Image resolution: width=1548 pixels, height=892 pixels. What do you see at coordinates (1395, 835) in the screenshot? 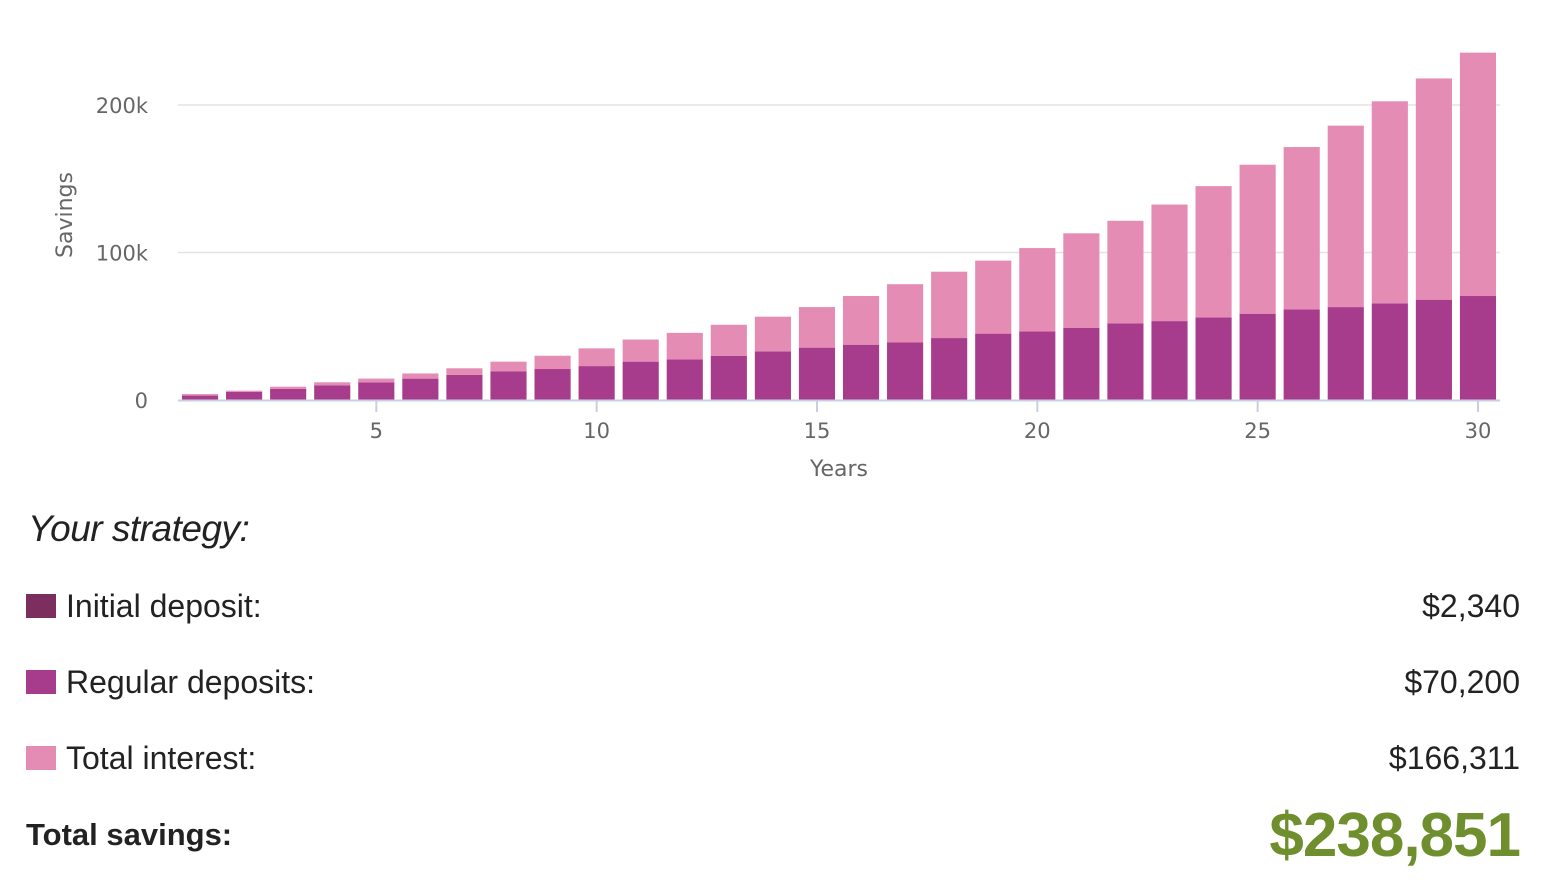
I see `total-savings-value: $238,851` at bounding box center [1395, 835].